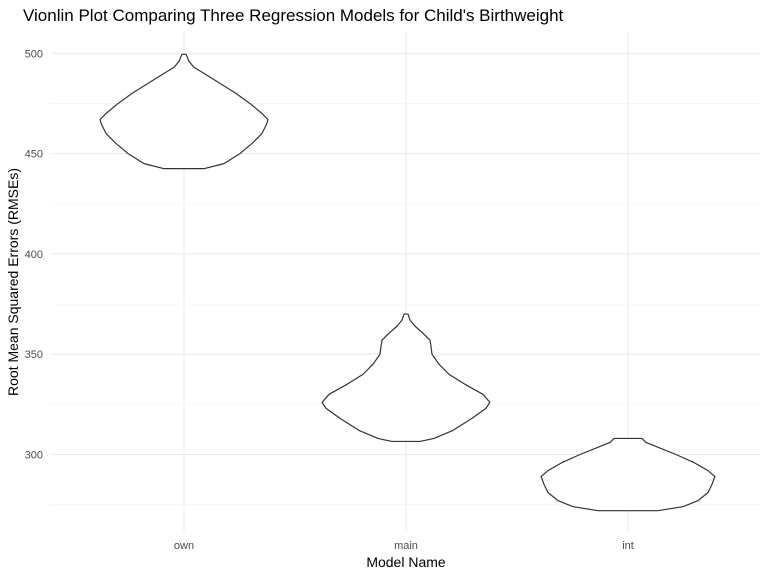 The image size is (768, 576). I want to click on y-tick-label: 300, so click(34, 456).